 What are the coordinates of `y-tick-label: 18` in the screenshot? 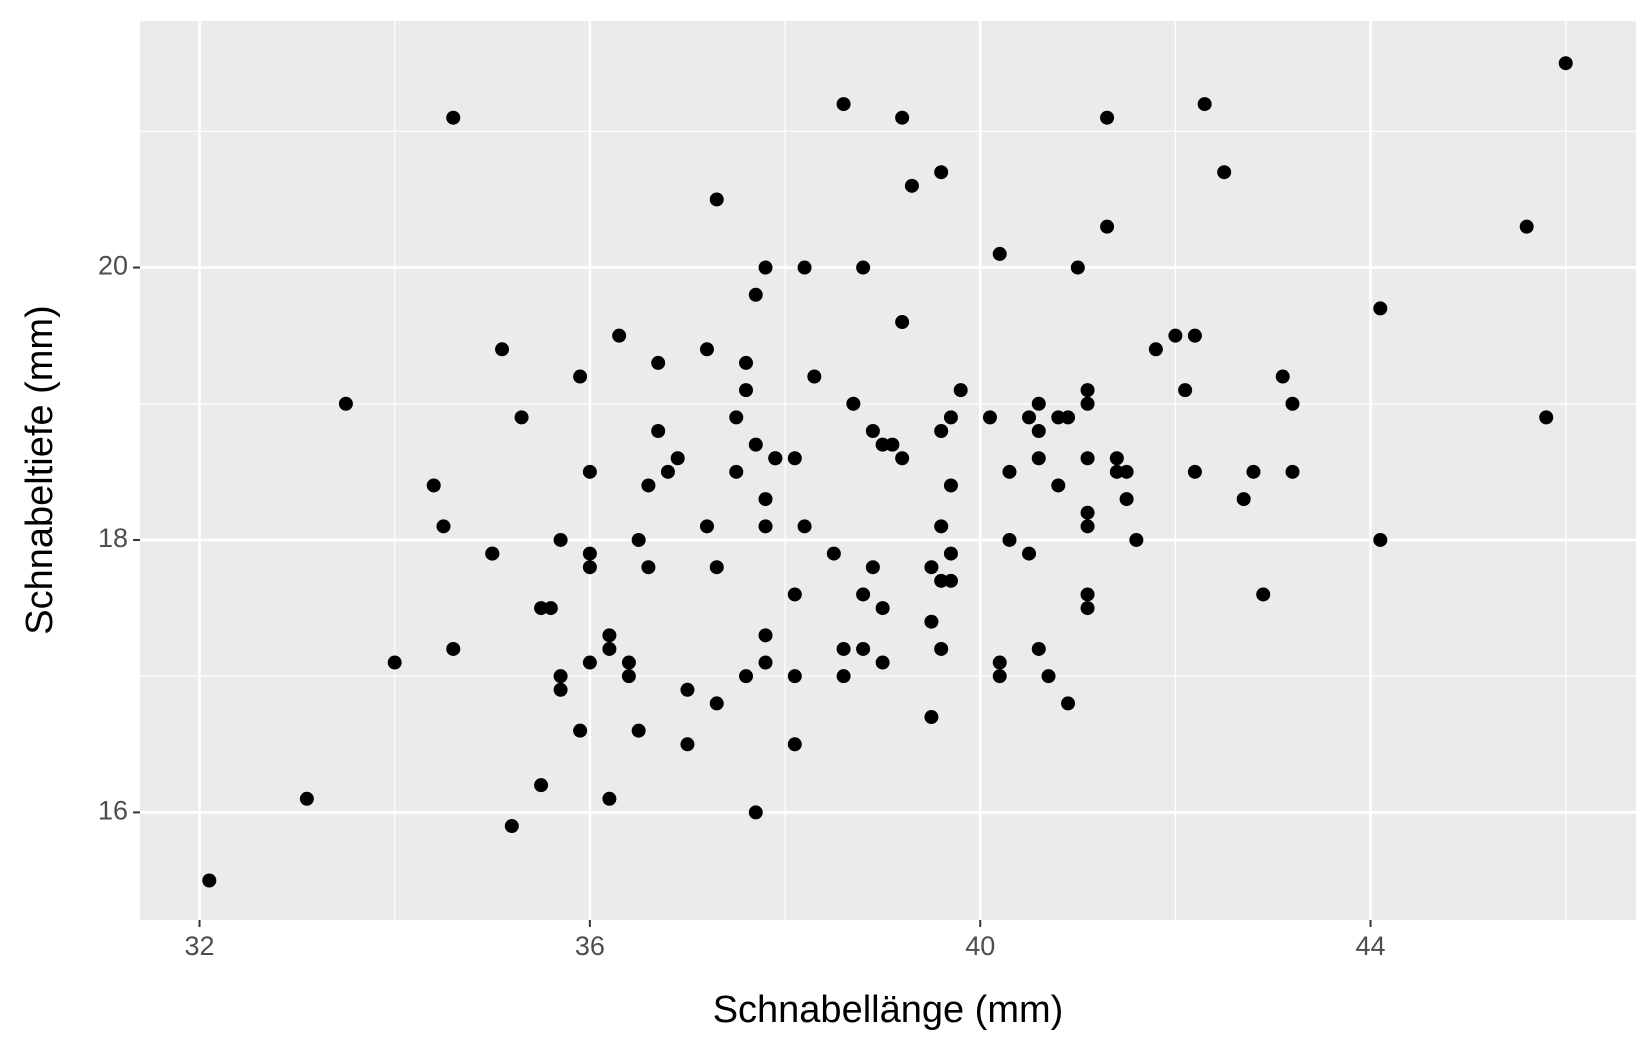 It's located at (113, 538).